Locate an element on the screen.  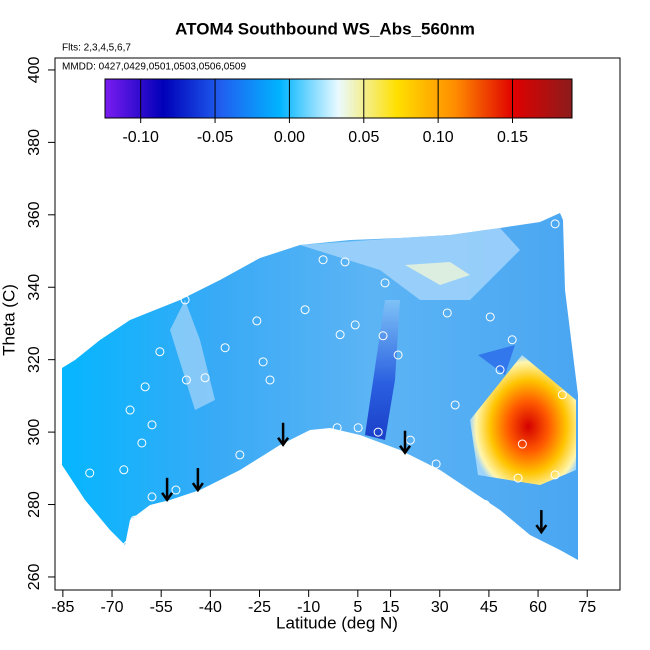
x-tick-label: -25 is located at coordinates (259, 607).